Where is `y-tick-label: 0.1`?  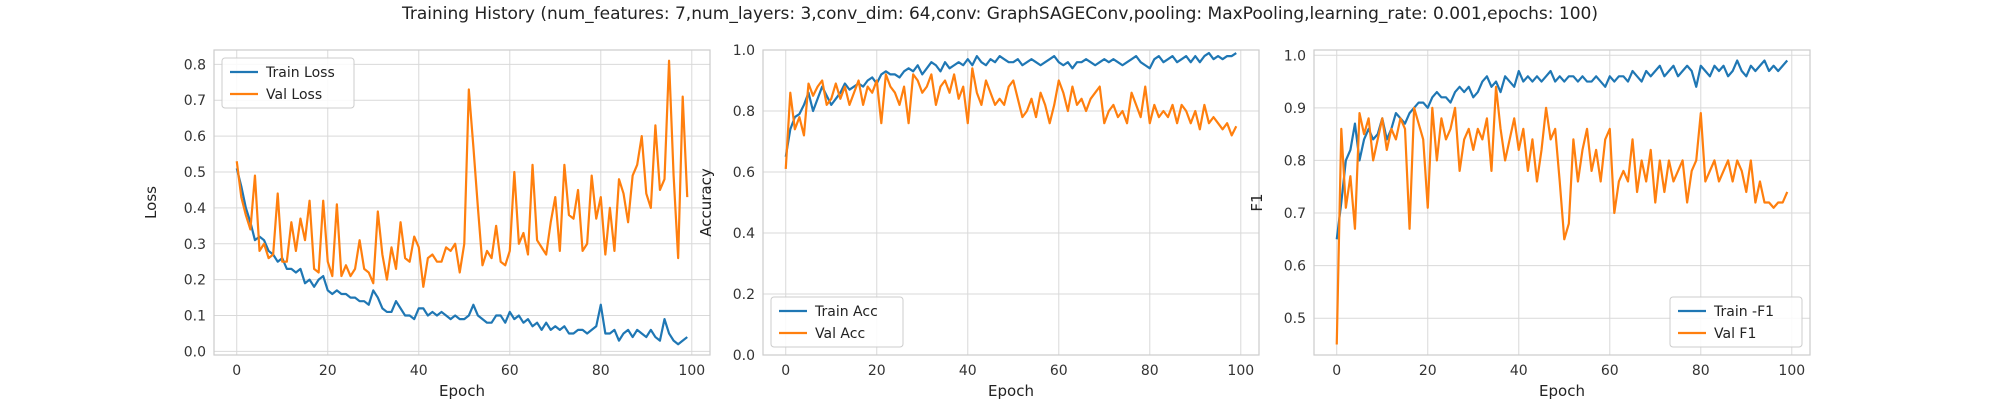
y-tick-label: 0.1 is located at coordinates (195, 317).